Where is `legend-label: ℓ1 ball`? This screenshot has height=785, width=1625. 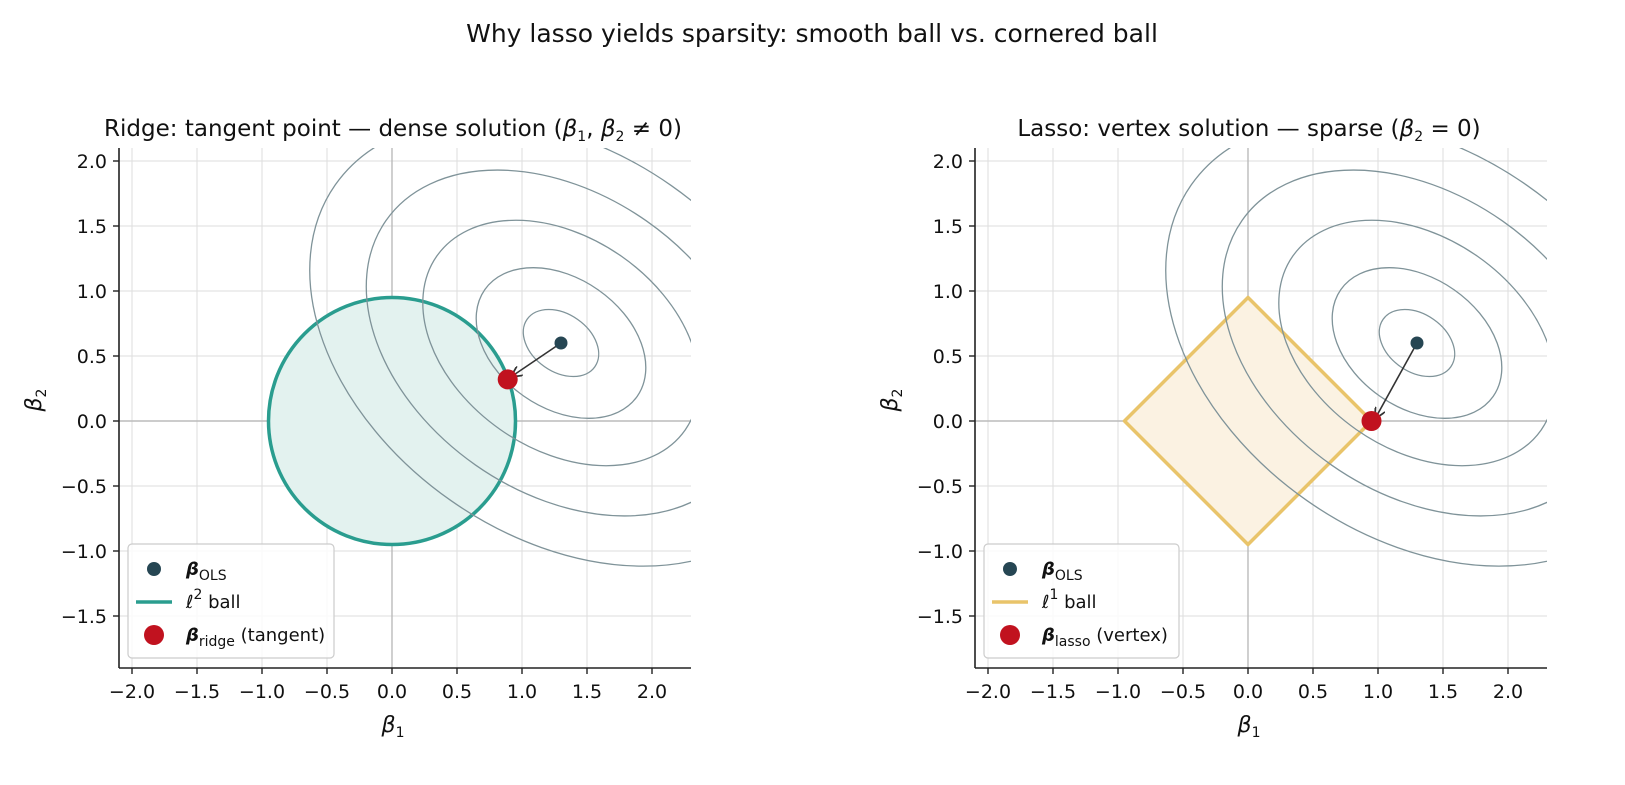 legend-label: ℓ1 ball is located at coordinates (1069, 600).